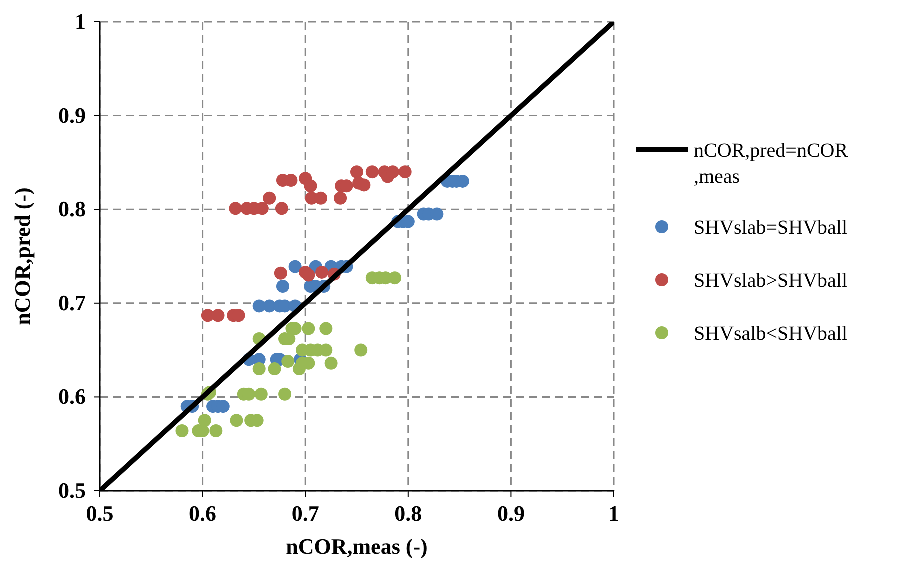  I want to click on x-tick-label: 0.7, so click(306, 513).